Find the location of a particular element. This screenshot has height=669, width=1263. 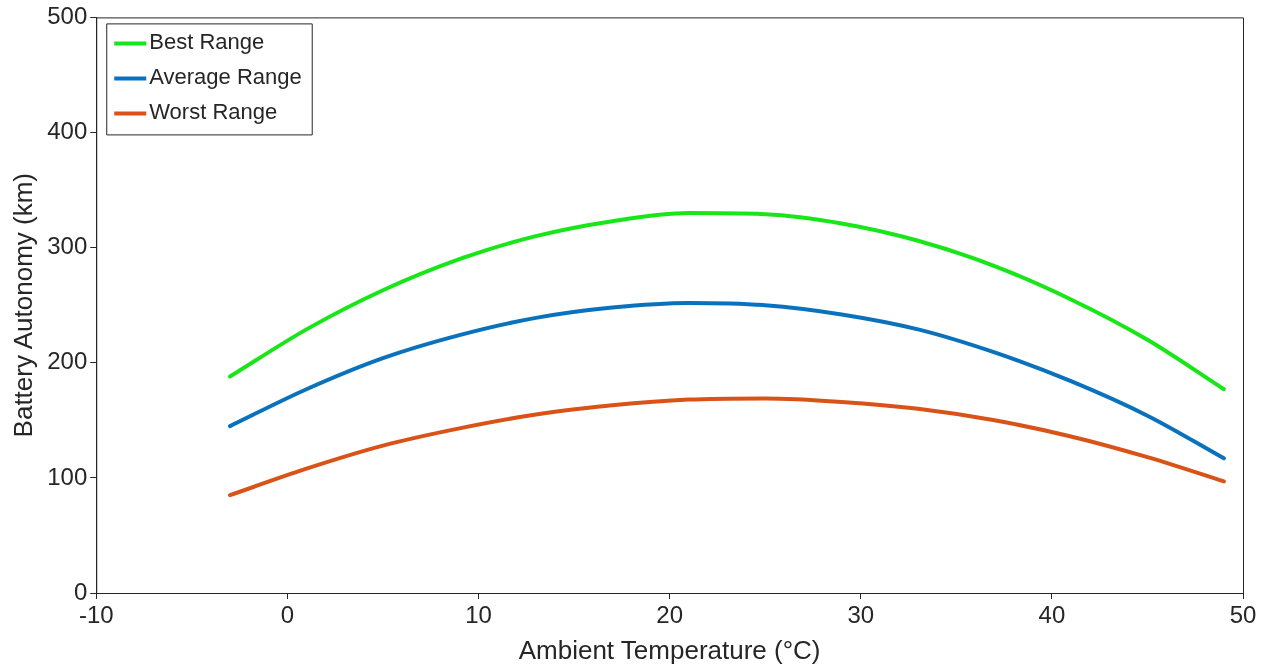

x-tick-label: 10 is located at coordinates (478, 615).